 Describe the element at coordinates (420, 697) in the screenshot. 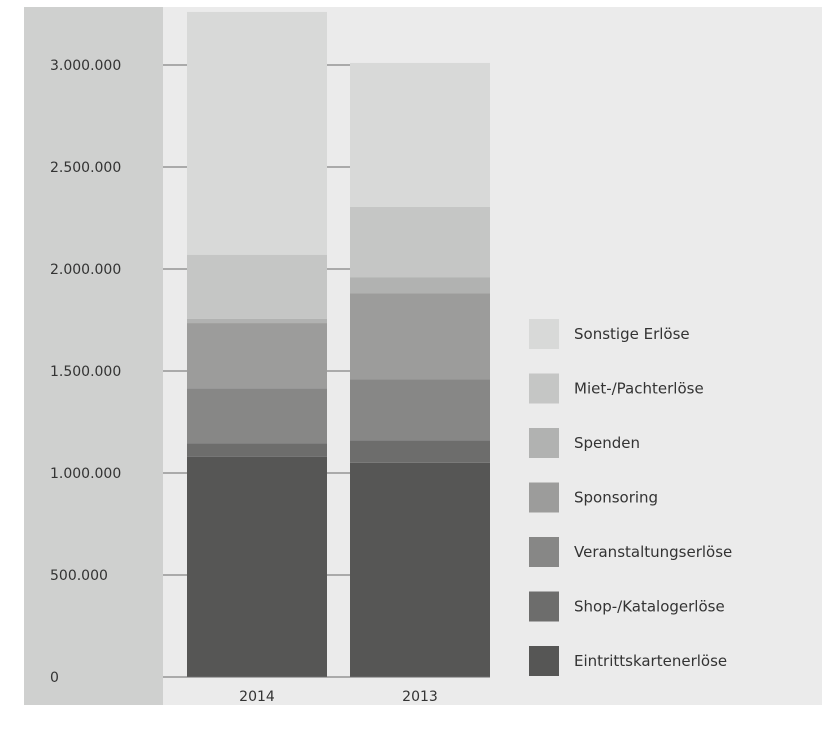

I see `x-category-label: 2013` at that location.